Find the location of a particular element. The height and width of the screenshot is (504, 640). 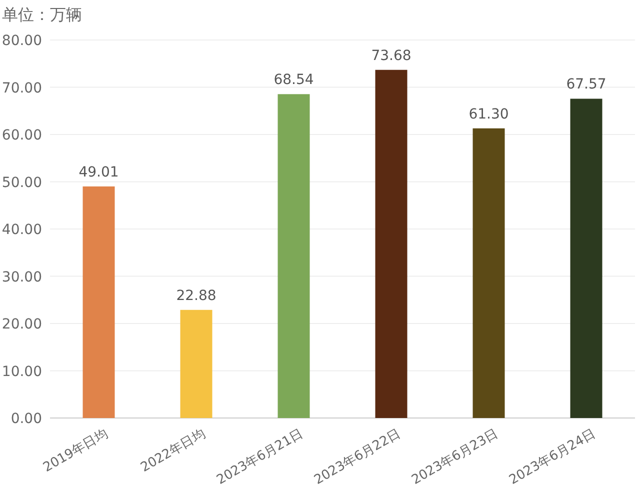

data-label: 22.88 is located at coordinates (196, 296).